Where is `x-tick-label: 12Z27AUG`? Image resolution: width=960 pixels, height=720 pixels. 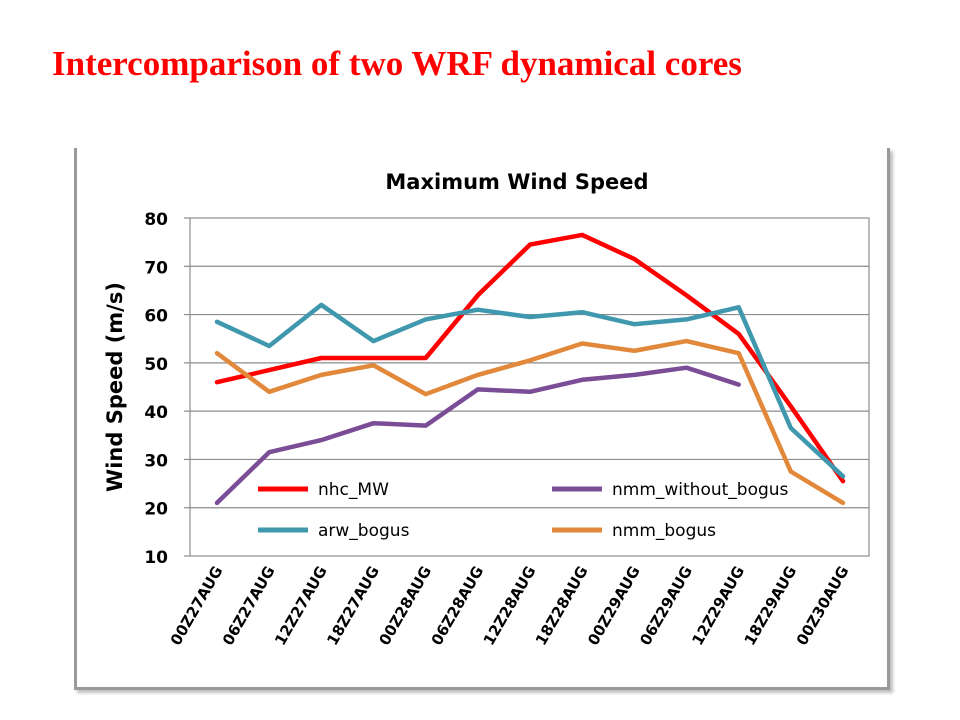 x-tick-label: 12Z27AUG is located at coordinates (301, 605).